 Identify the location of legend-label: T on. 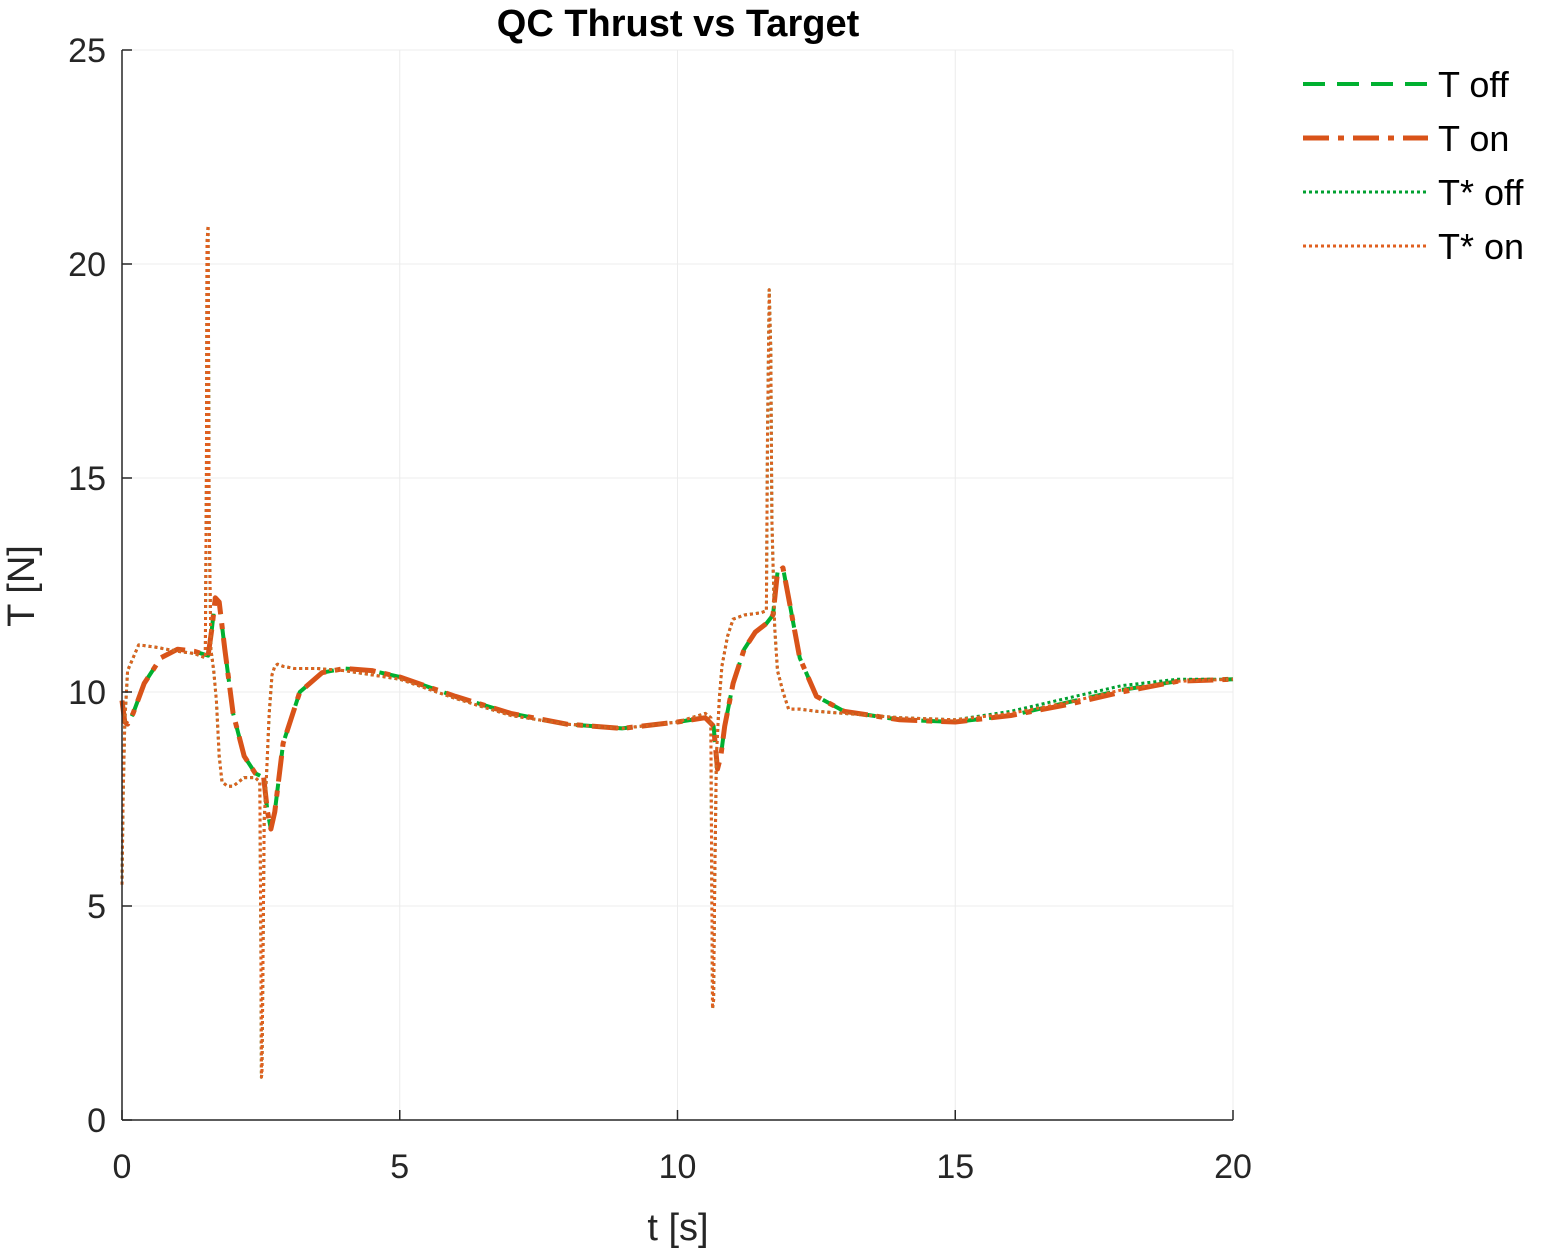
(1473, 138).